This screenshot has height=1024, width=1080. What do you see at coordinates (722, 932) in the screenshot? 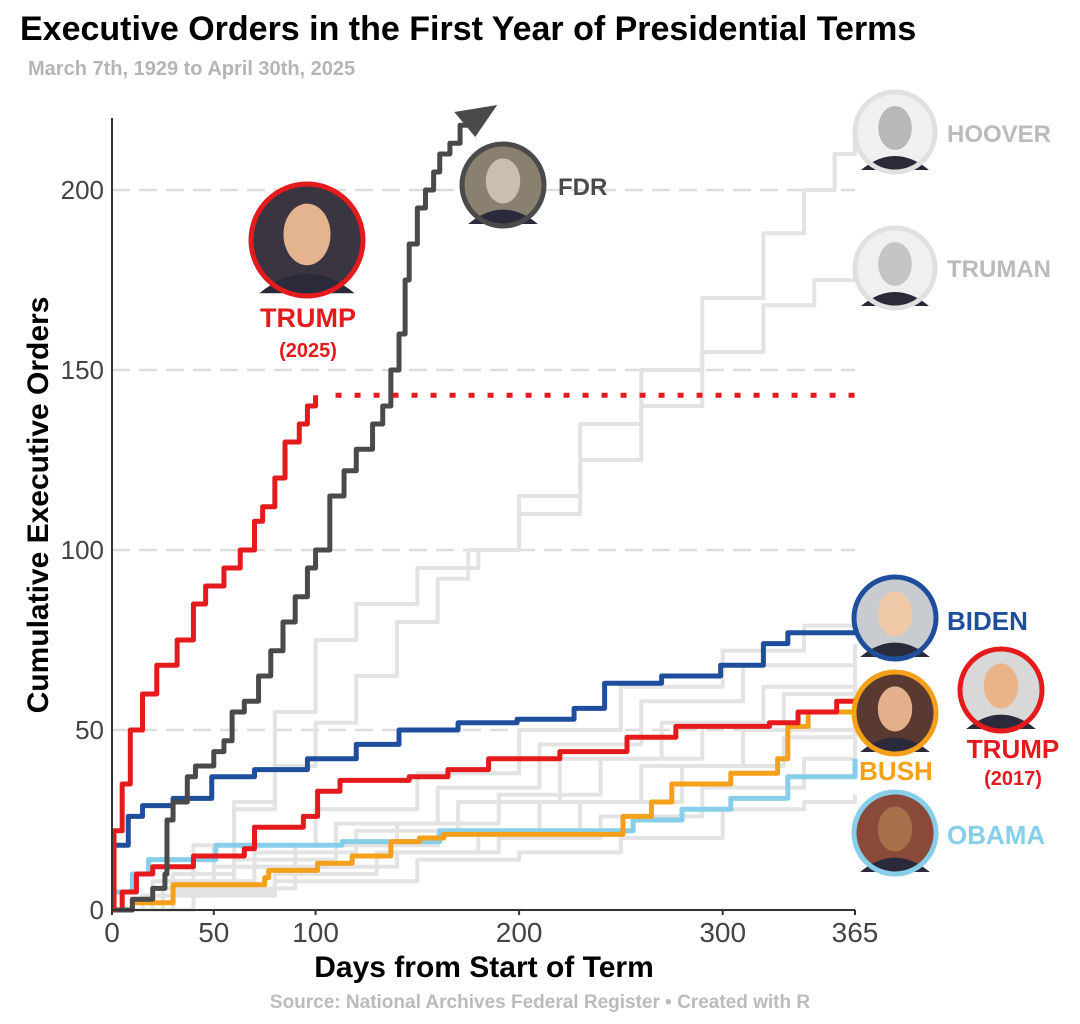
I see `x-tick-label: 300` at bounding box center [722, 932].